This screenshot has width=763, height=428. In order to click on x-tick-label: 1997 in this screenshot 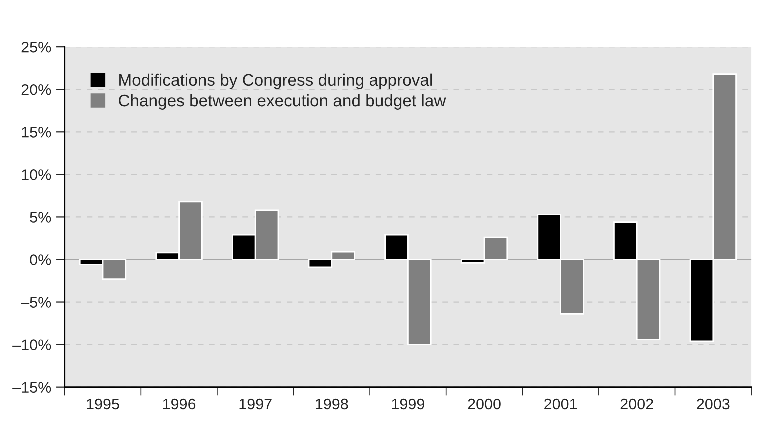, I will do `click(256, 404)`.